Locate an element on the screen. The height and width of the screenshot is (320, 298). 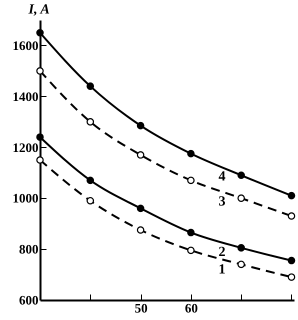
series-label: 1 is located at coordinates (222, 270).